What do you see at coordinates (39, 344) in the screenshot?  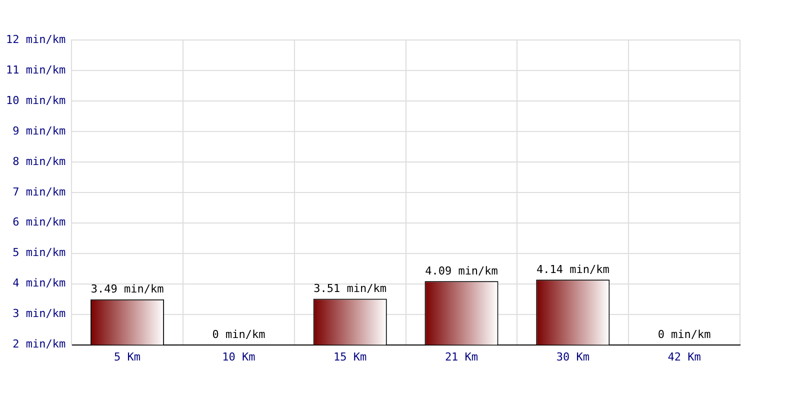 I see `y-tick-label: 2 min/km` at bounding box center [39, 344].